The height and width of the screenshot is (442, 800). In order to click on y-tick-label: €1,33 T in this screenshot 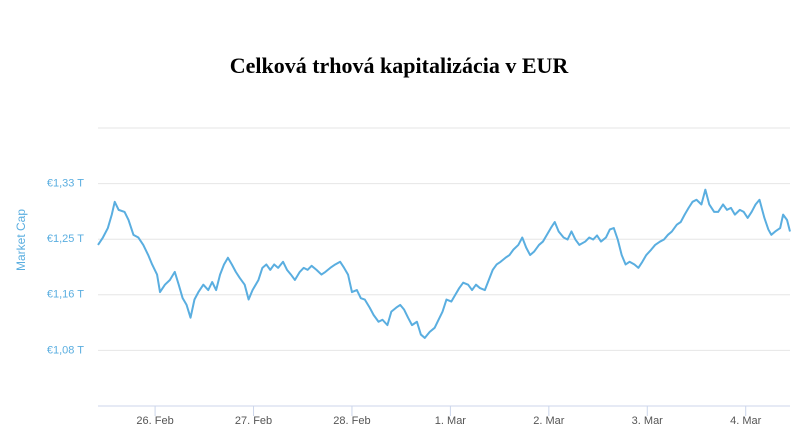, I will do `click(65, 184)`.